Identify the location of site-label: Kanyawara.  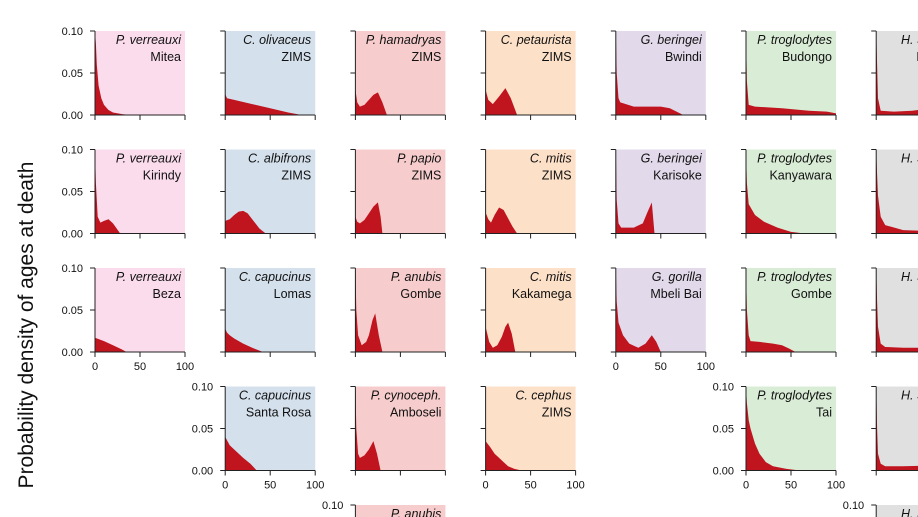
(800, 176).